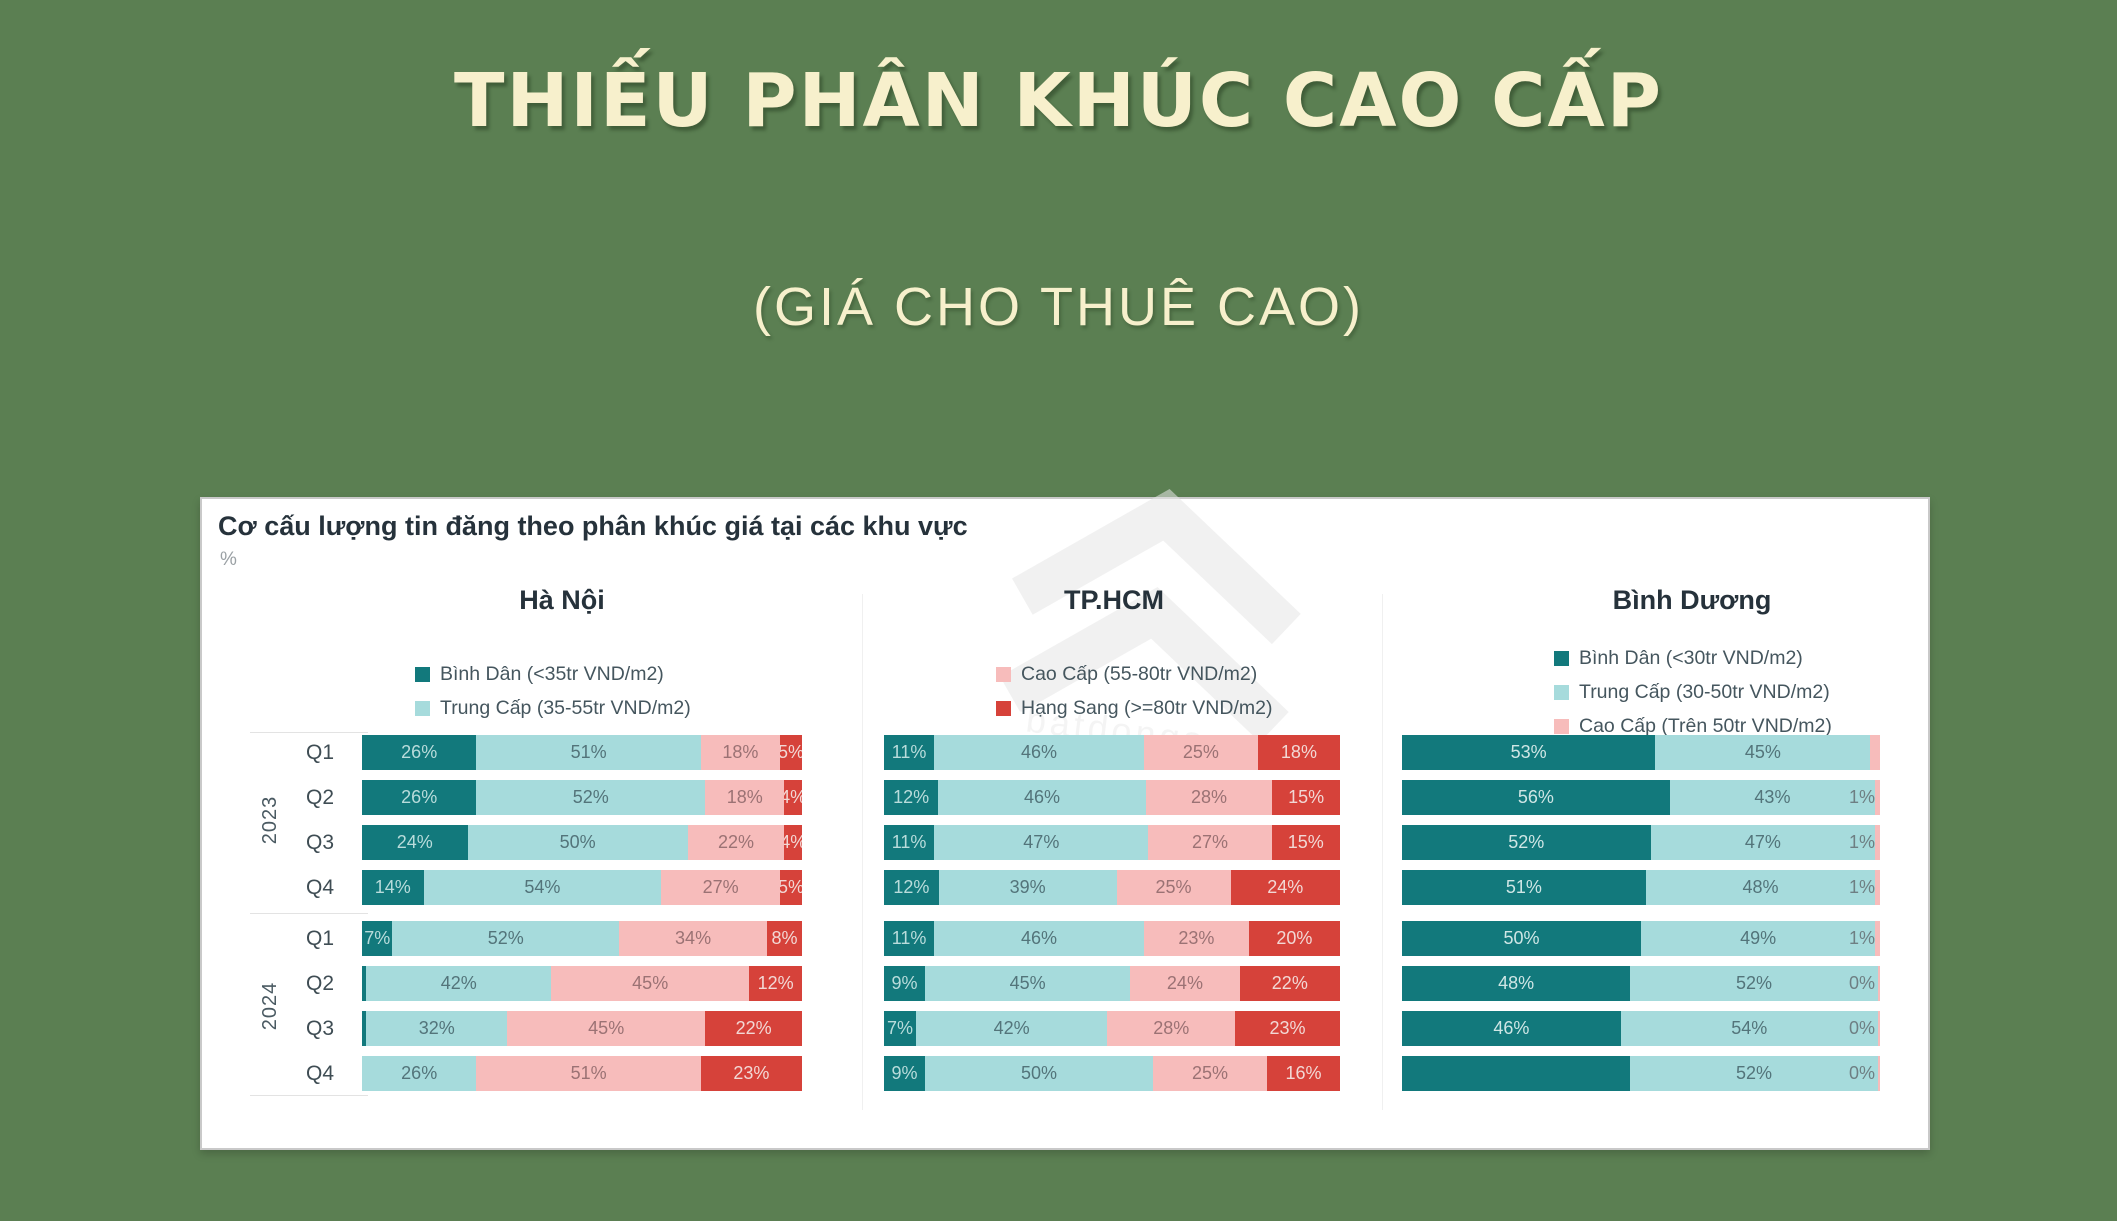  I want to click on bar-row: 32% 45% 22%, so click(582, 1028).